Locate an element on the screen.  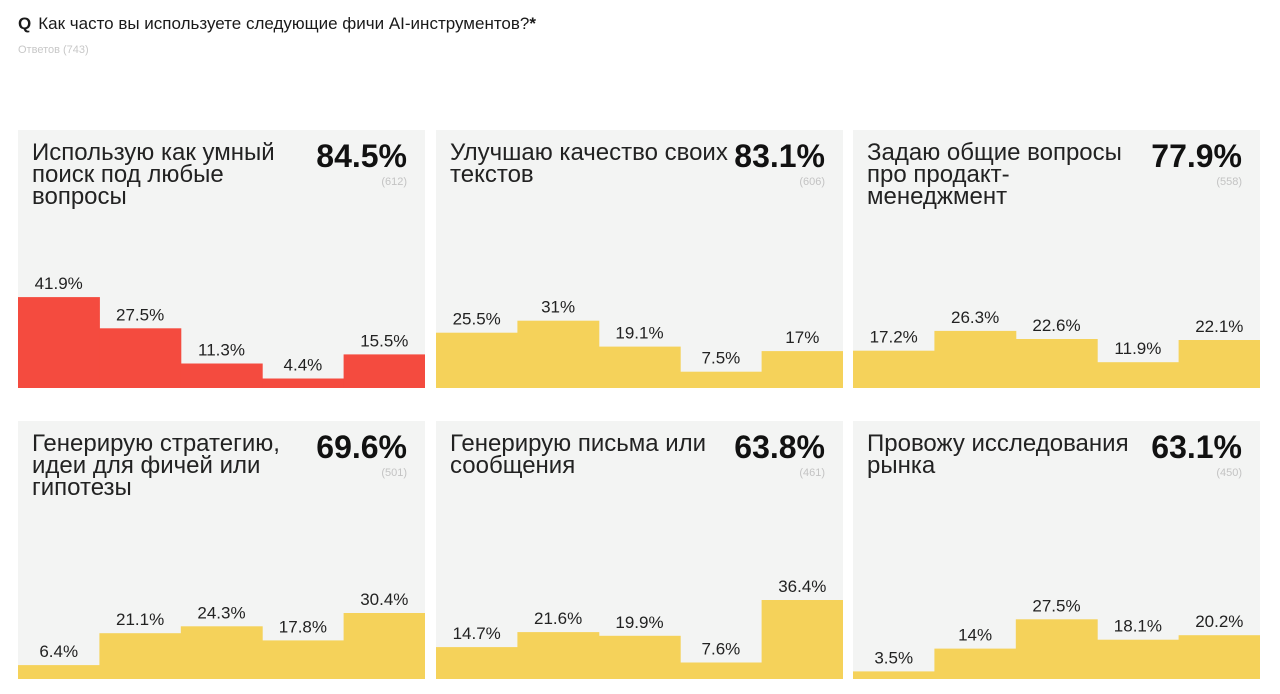
bar-label-3: 24.3% is located at coordinates (221, 612).